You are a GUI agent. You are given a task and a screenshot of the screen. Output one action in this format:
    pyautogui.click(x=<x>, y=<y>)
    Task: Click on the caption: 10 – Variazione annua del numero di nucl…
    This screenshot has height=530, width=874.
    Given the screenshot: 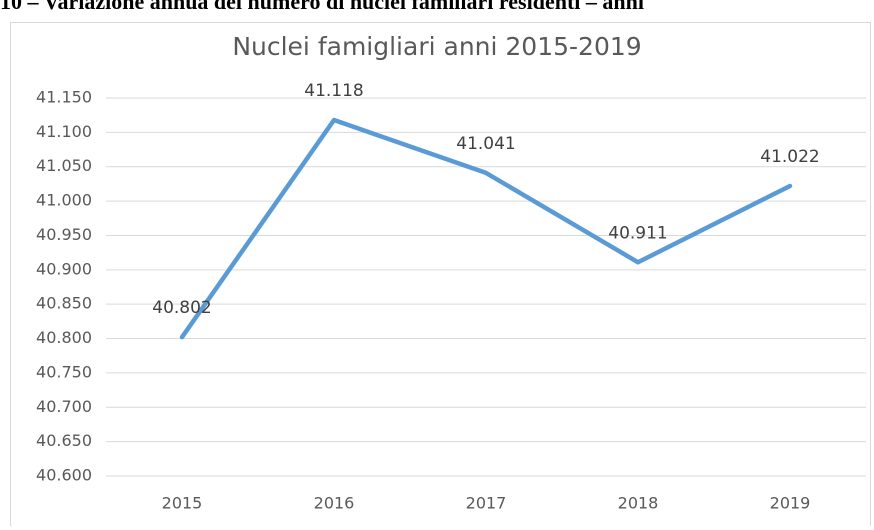 What is the action you would take?
    pyautogui.click(x=322, y=7)
    